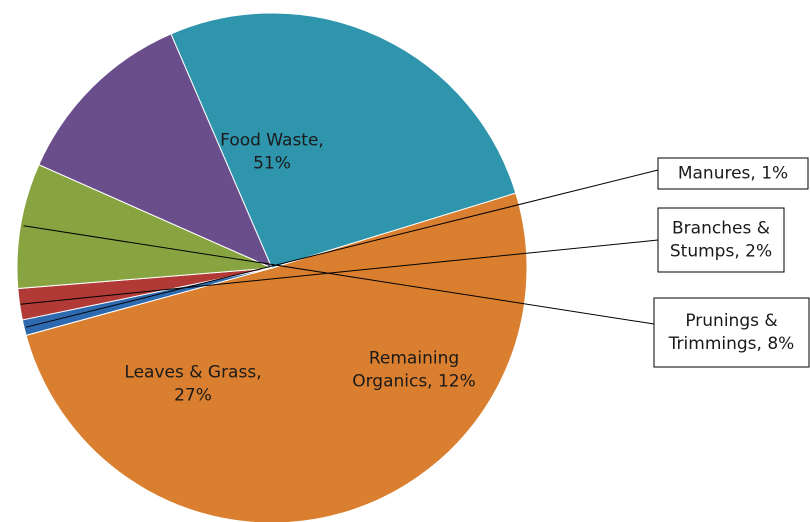 This screenshot has height=522, width=810. I want to click on data-label-remaining-organics: Remaining, so click(414, 359).